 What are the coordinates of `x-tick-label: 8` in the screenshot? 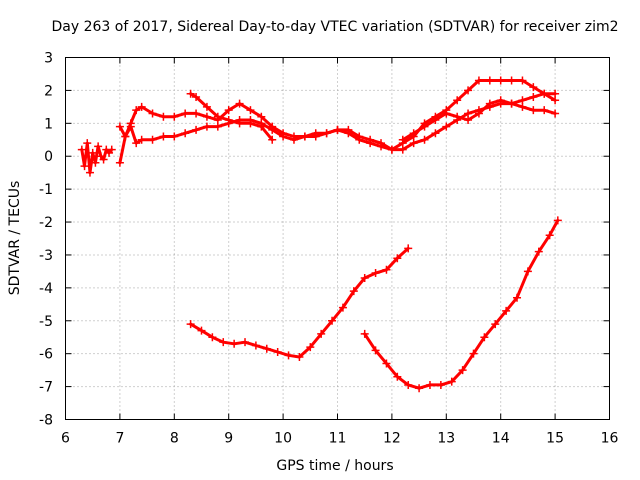 It's located at (174, 439).